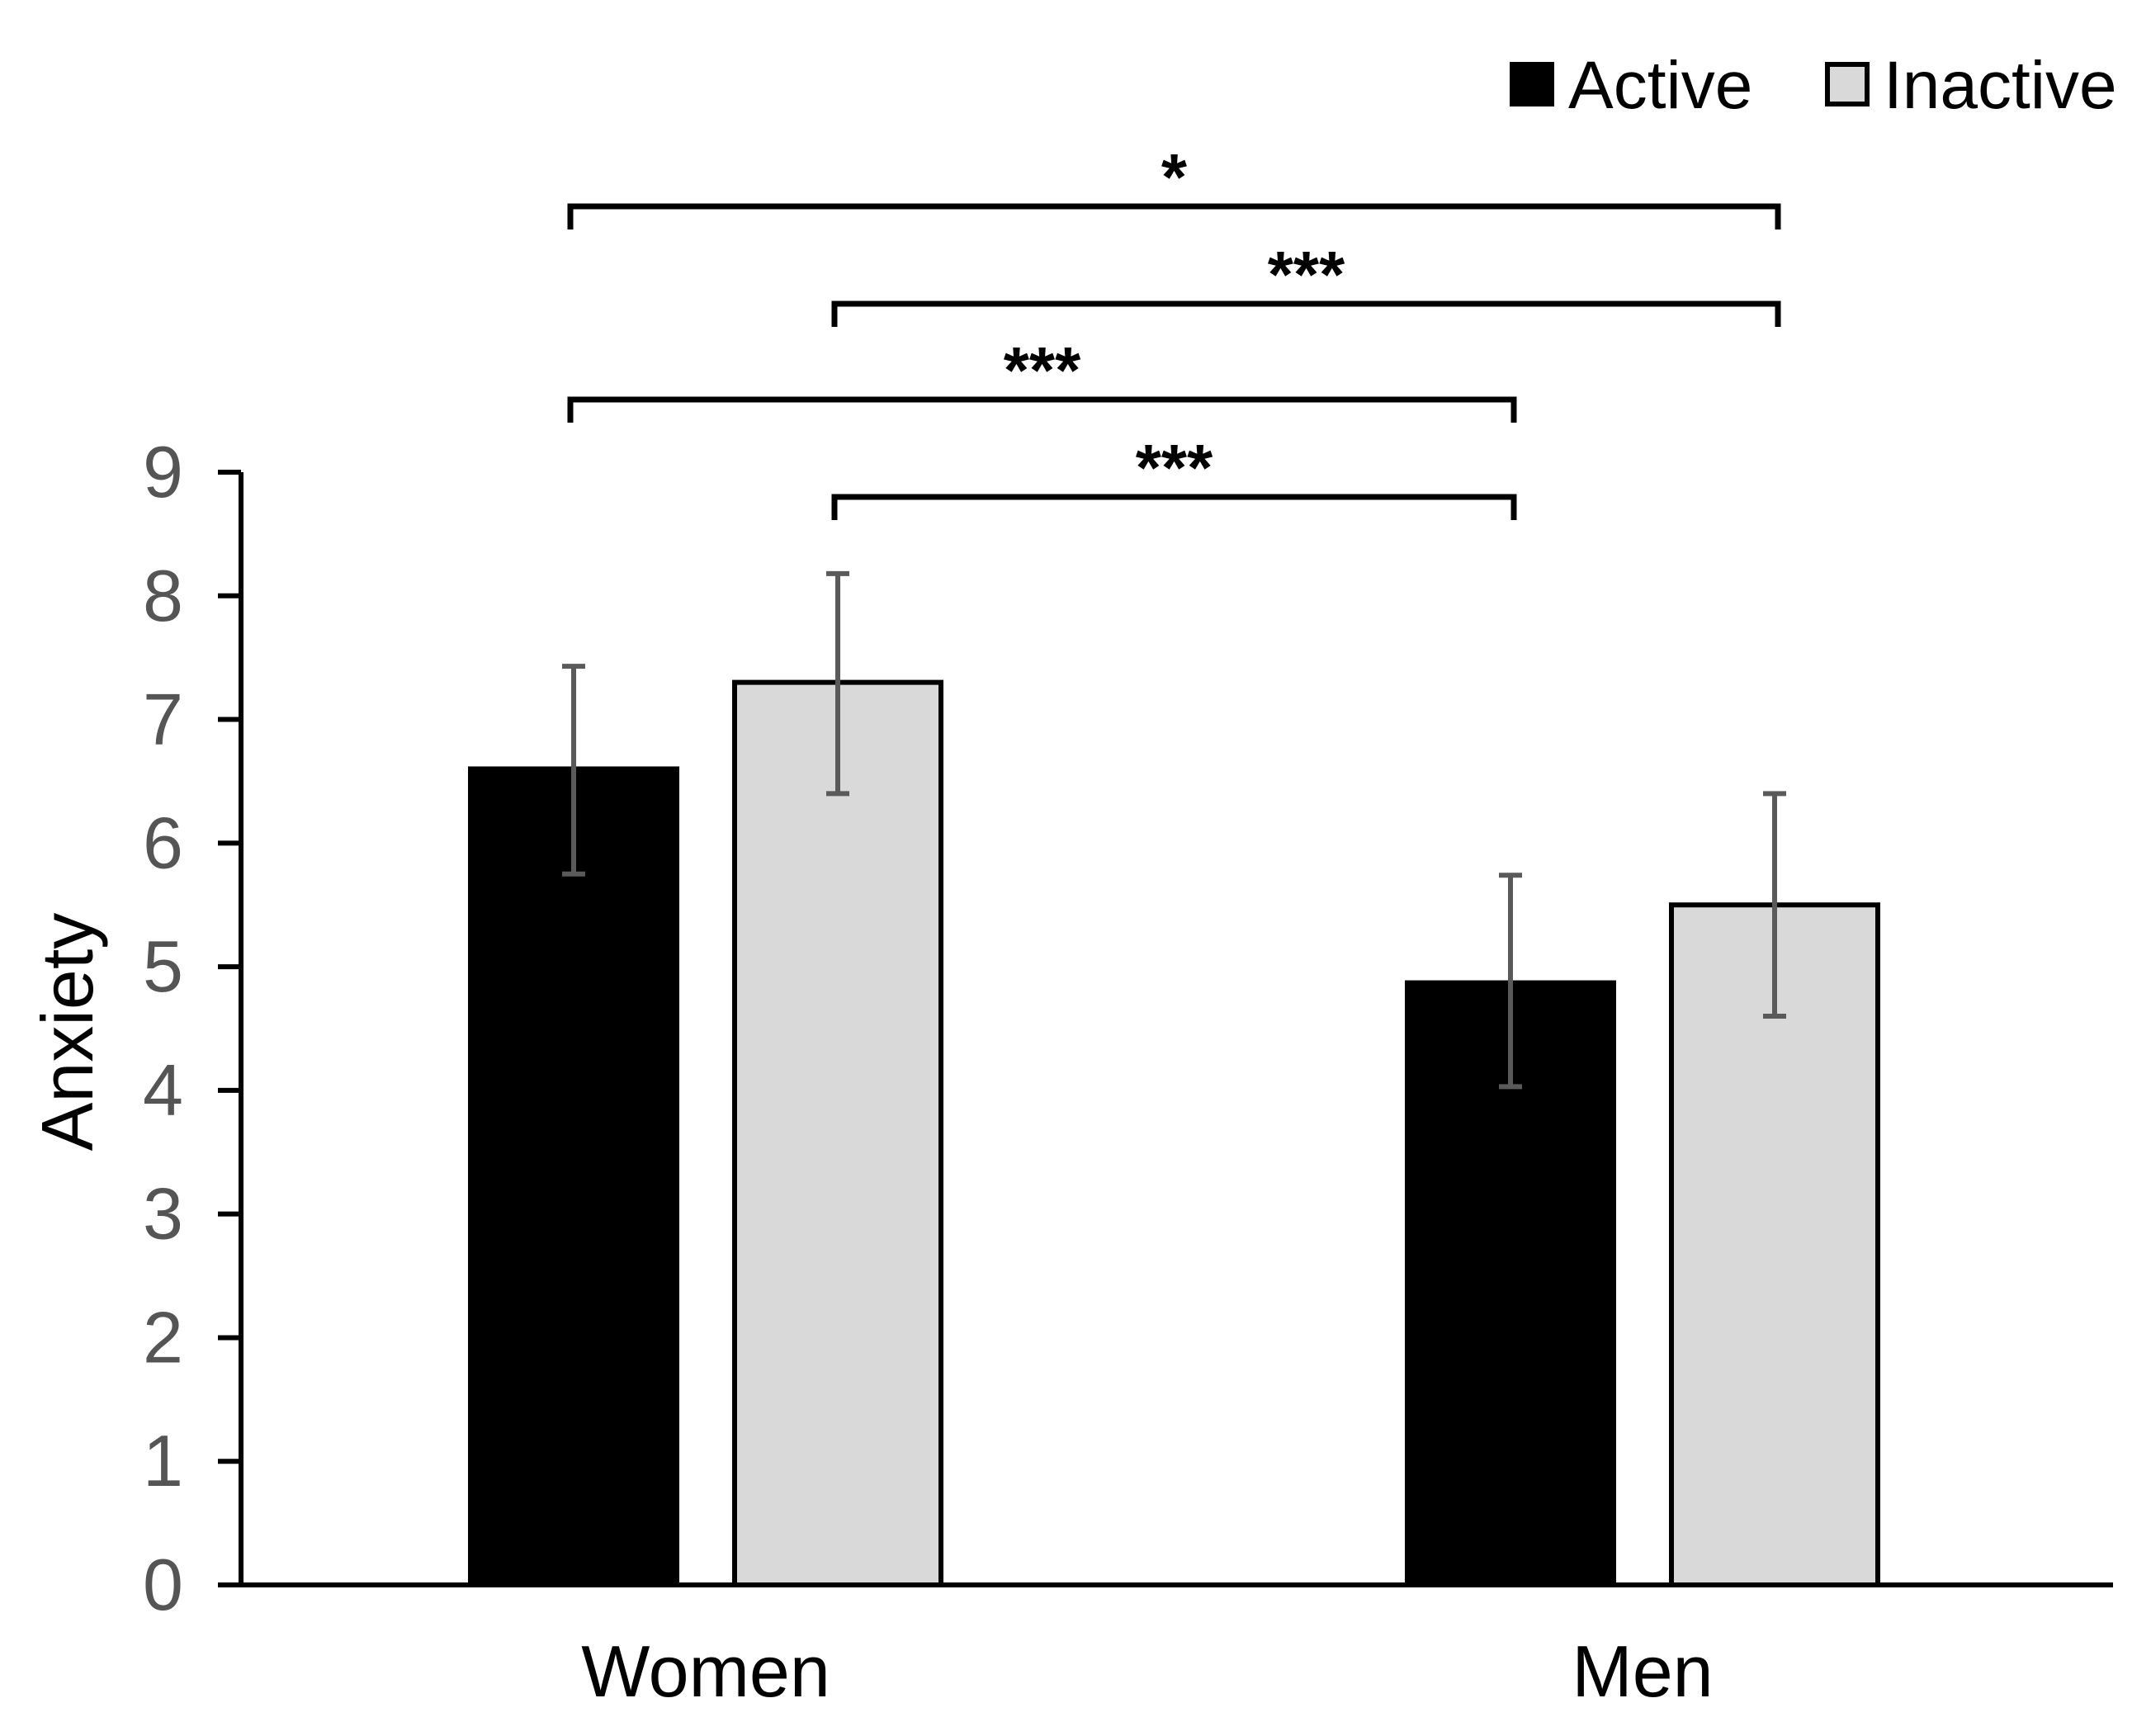  I want to click on x-tick-labels: Women Men, so click(1147, 1671).